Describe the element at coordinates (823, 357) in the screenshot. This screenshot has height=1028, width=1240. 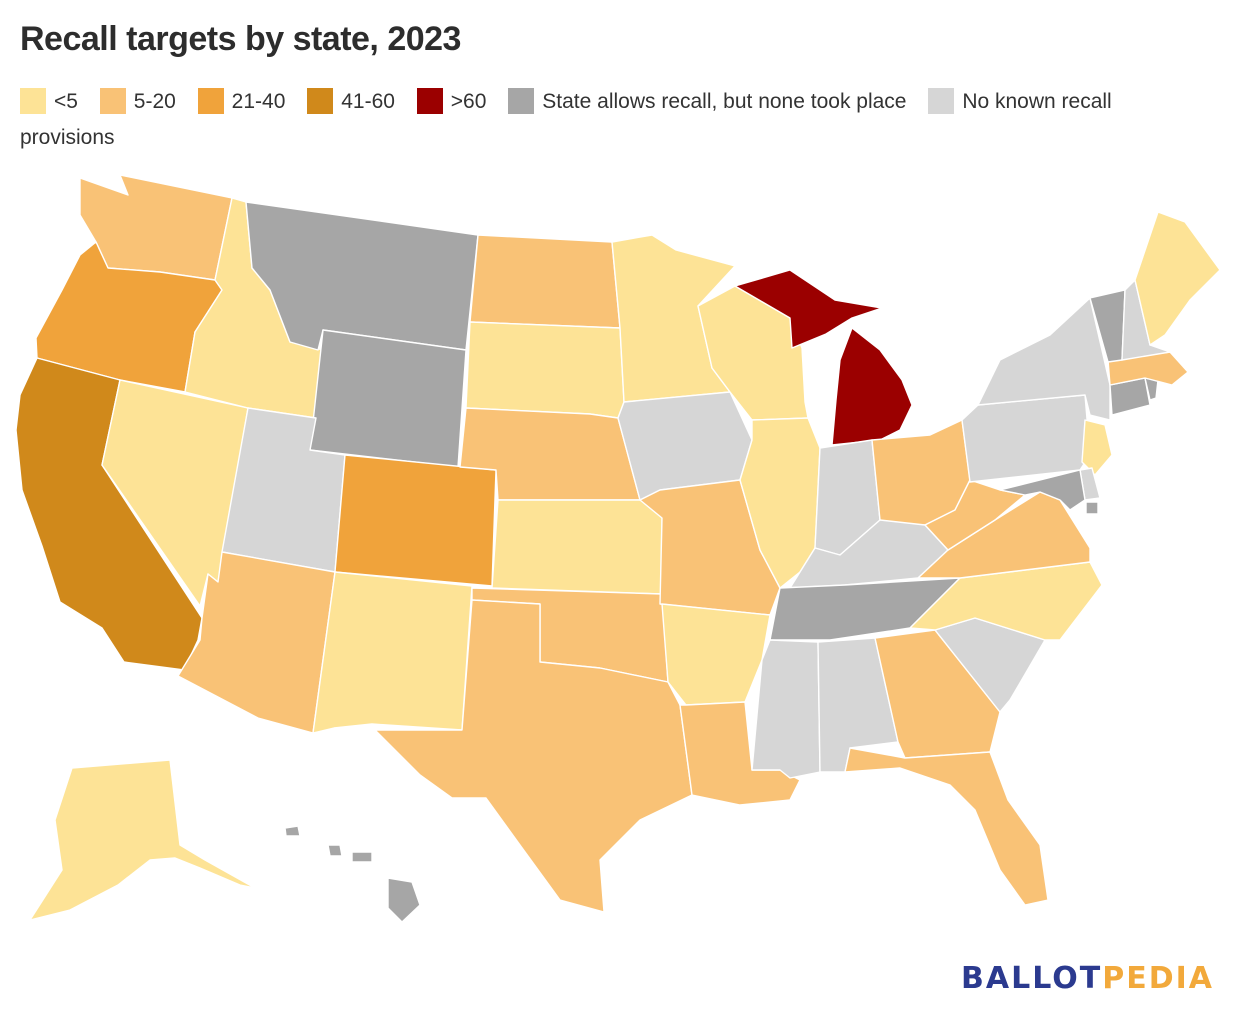
I see `state-MI` at that location.